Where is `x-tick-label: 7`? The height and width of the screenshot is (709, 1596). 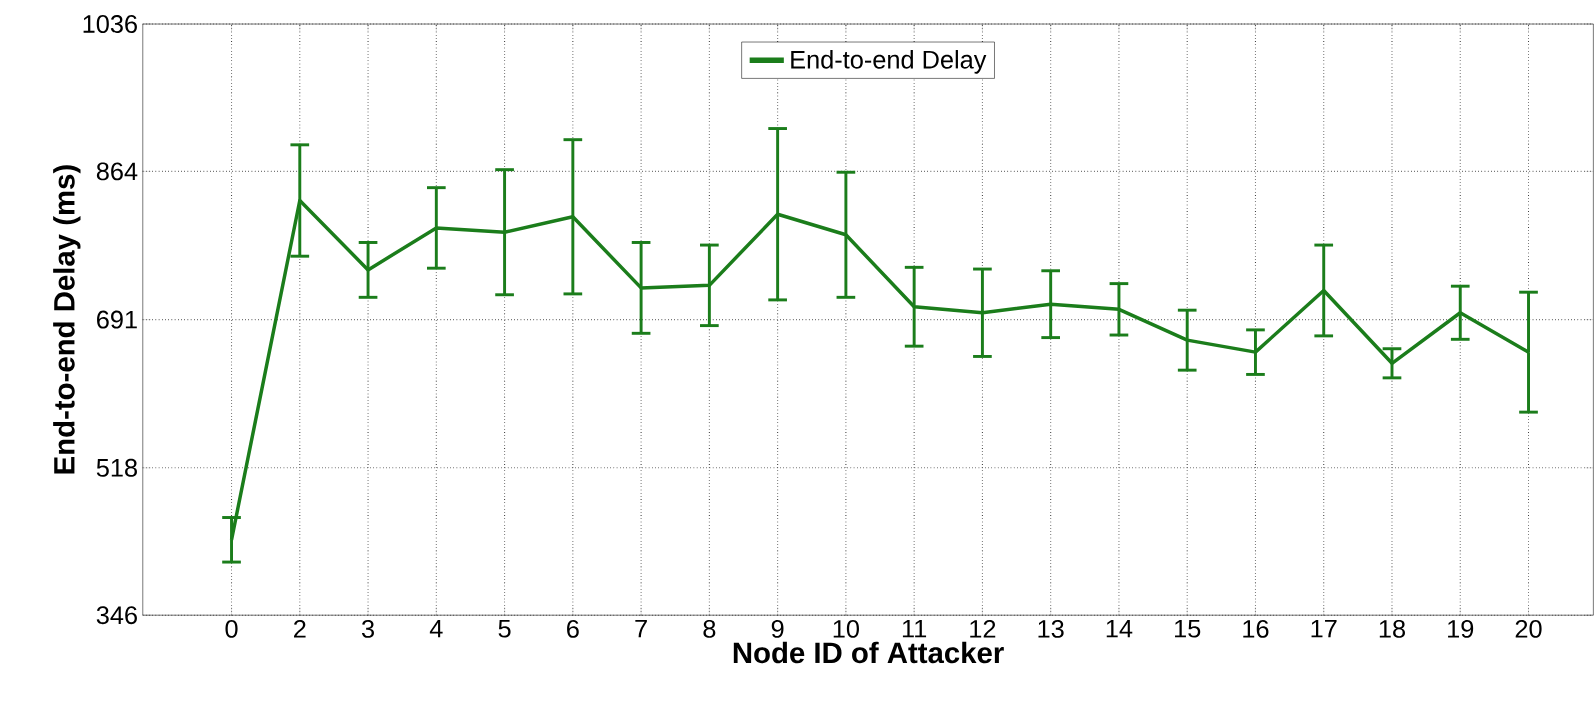 x-tick-label: 7 is located at coordinates (641, 629).